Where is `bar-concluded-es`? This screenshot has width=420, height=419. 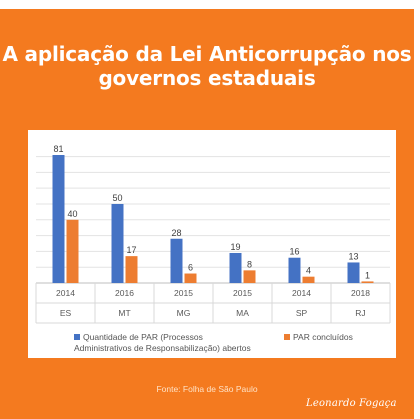 bar-concluded-es is located at coordinates (72, 251).